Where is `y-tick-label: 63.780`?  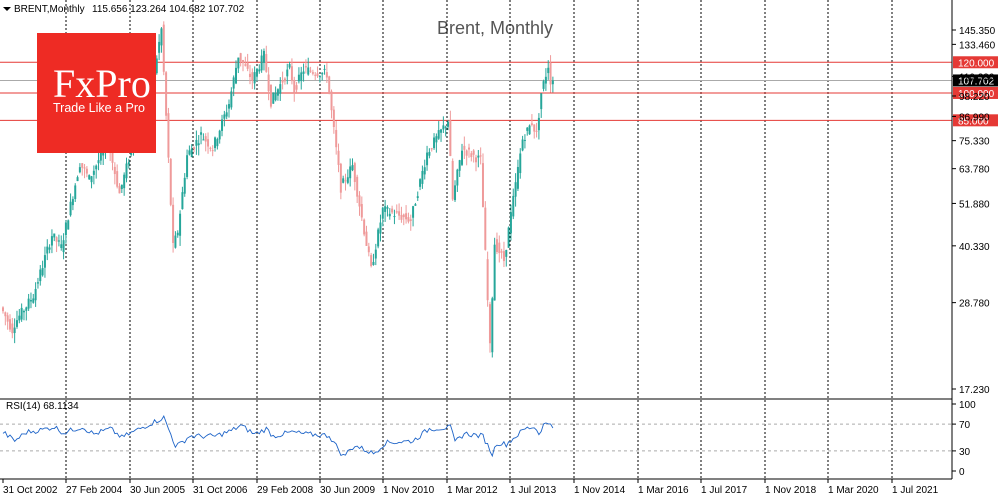 y-tick-label: 63.780 is located at coordinates (974, 170).